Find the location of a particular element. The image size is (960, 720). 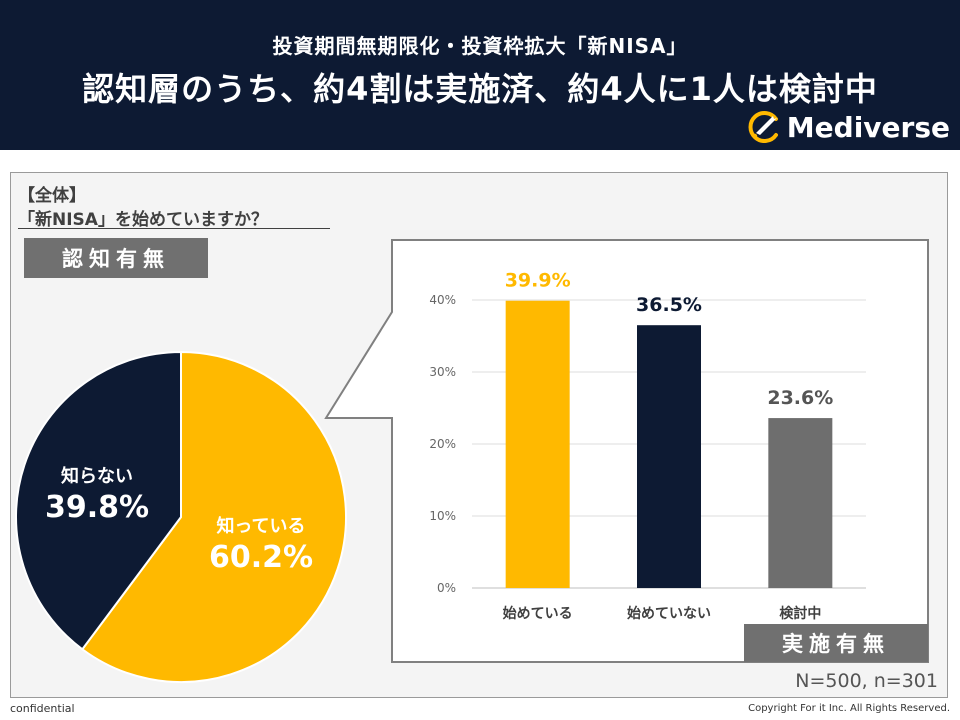

pie-label-aware-value: 60.2% is located at coordinates (261, 557).